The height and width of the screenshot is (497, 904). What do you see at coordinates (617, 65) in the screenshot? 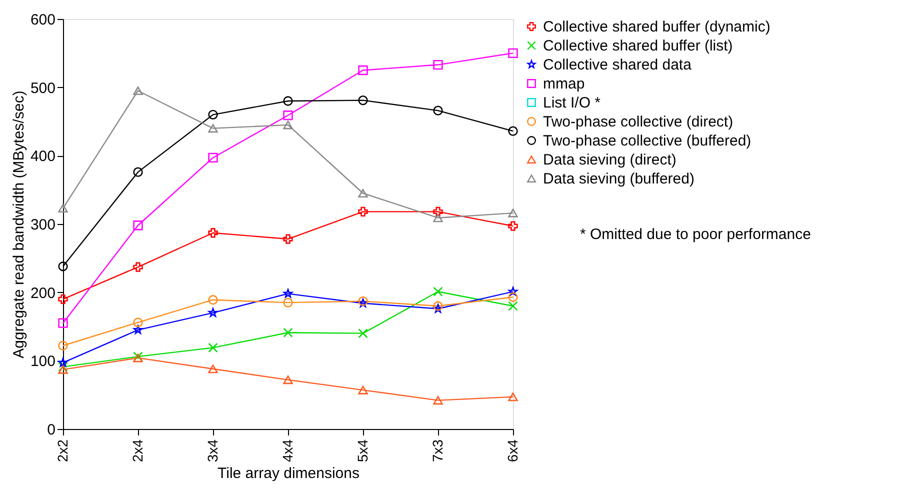
I see `legend-label: Collective shared data` at bounding box center [617, 65].